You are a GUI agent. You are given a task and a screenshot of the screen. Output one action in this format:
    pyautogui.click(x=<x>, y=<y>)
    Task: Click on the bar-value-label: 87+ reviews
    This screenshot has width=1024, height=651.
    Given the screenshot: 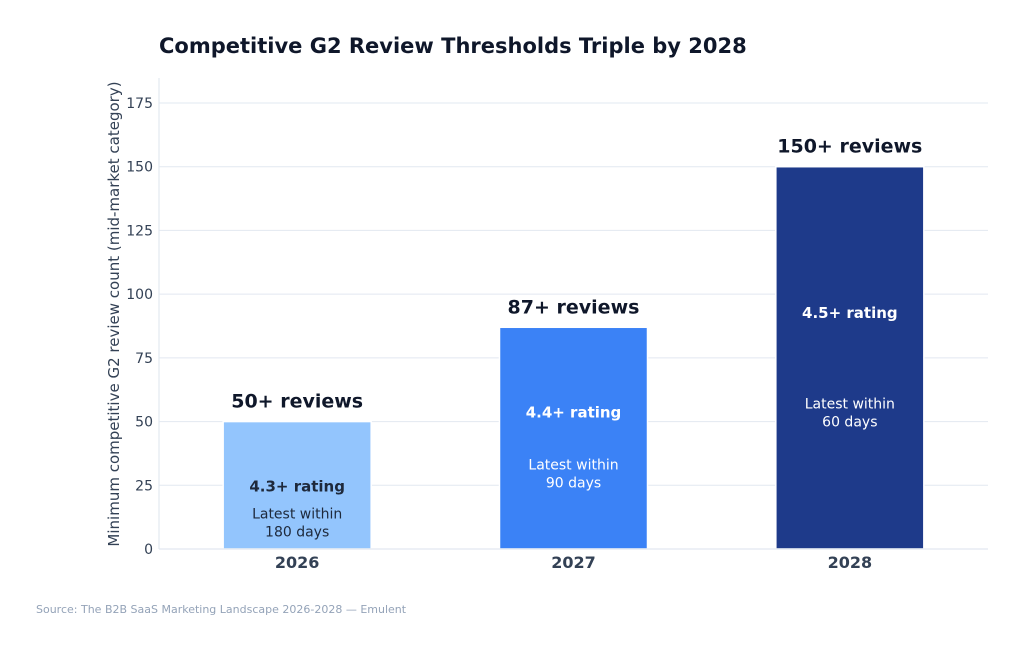 What is the action you would take?
    pyautogui.click(x=574, y=307)
    